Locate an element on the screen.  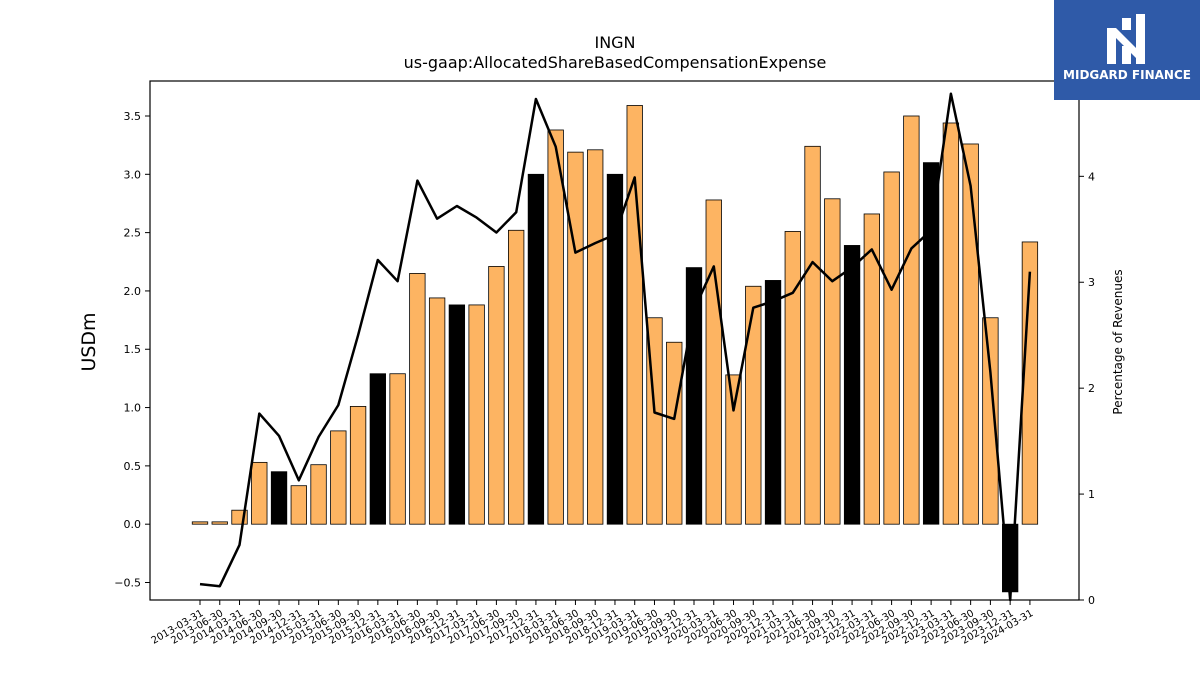
y-axis-right: 0 1 2 3 4 is located at coordinates (1087, 388).